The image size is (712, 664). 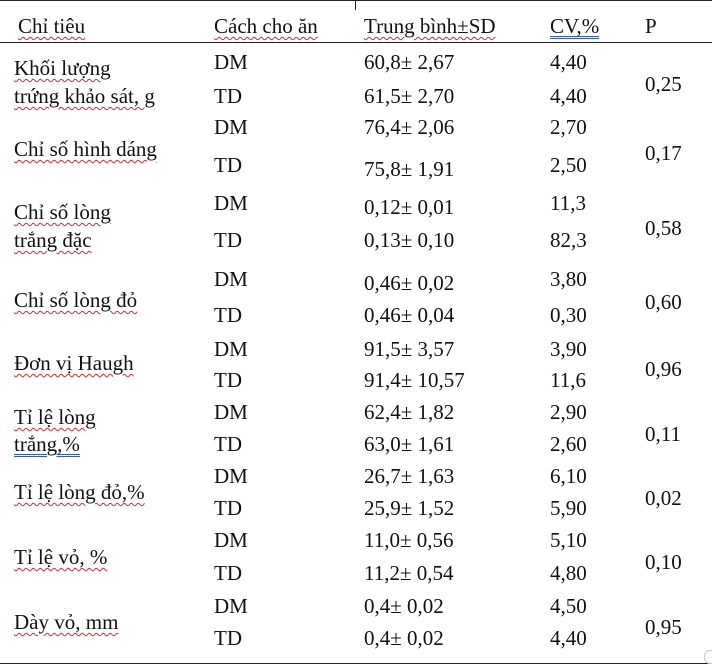 I want to click on mean-sd-dm: 0,46± 0,02, so click(x=409, y=283).